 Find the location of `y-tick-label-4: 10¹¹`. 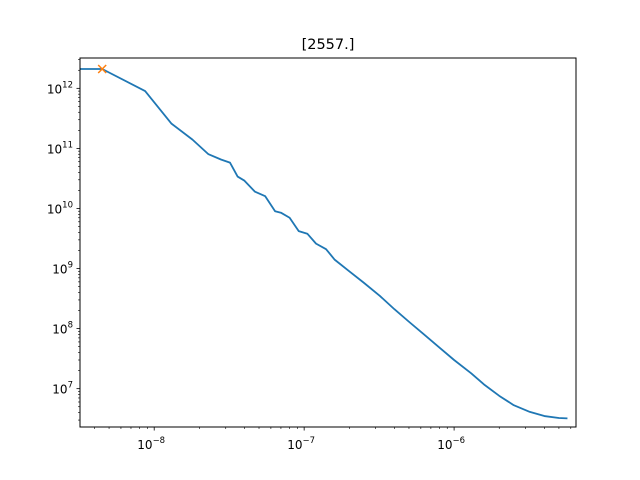

y-tick-label-4: 10¹¹ is located at coordinates (60, 148).